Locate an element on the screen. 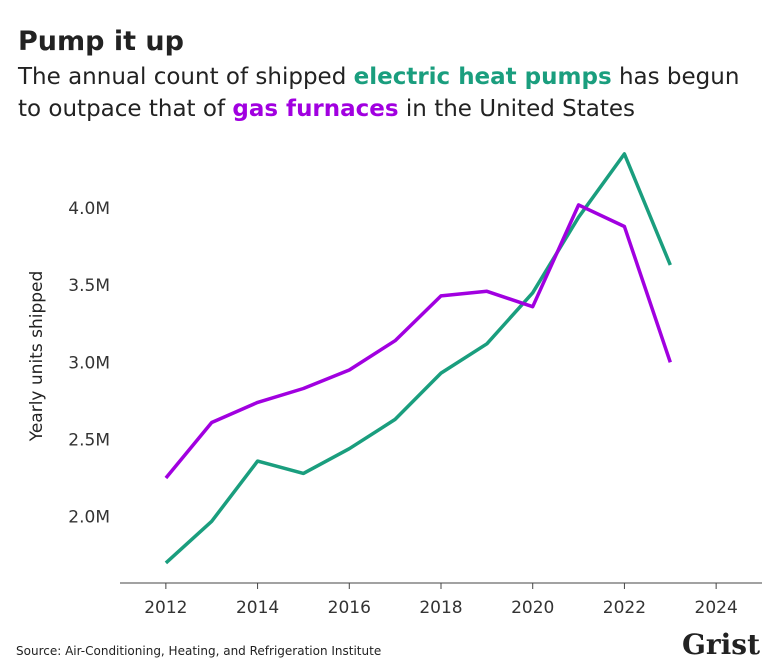 This screenshot has width=780, height=668. y-tick-label: 2.0M is located at coordinates (89, 518).